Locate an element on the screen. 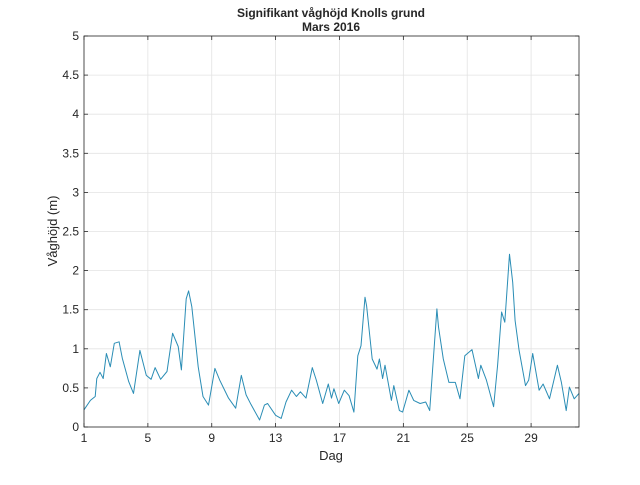  y-tick-label: 2 is located at coordinates (75, 271).